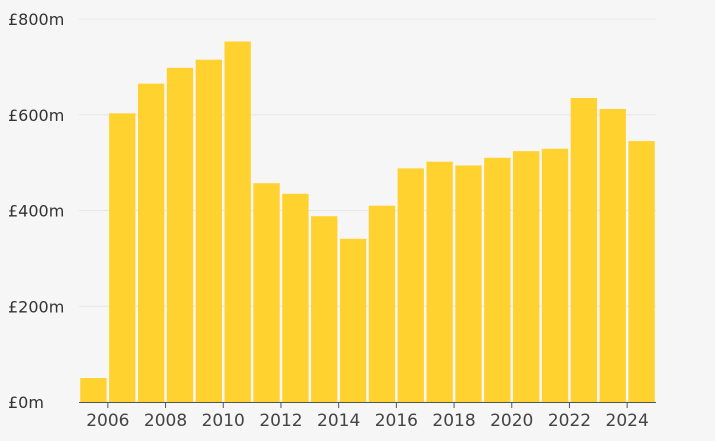 The height and width of the screenshot is (441, 715). Describe the element at coordinates (237, 221) in the screenshot. I see `bar-2010` at that location.